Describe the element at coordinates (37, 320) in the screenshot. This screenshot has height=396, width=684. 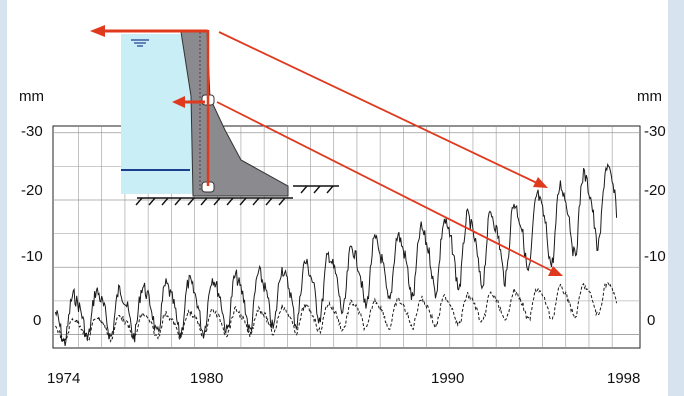
I see `y-tick-left-3: 0` at that location.